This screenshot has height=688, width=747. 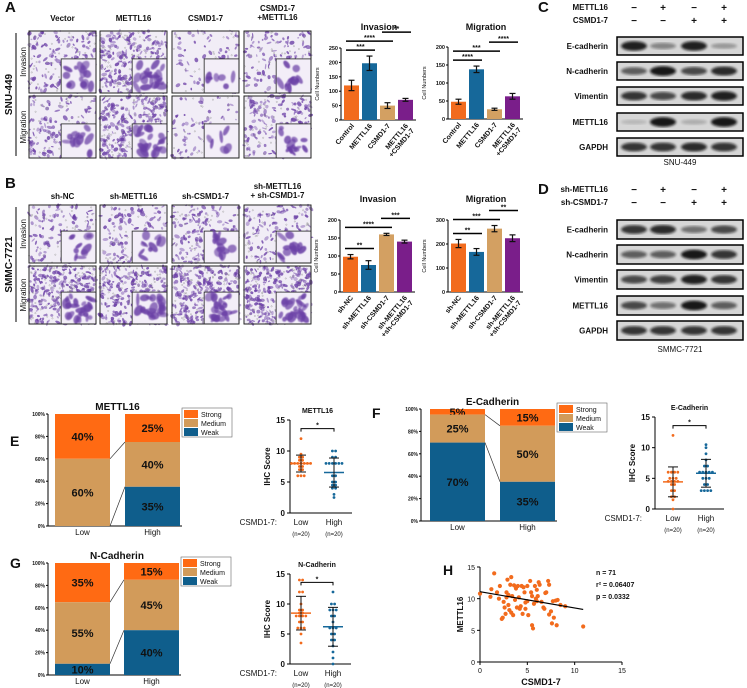 I want to click on y-tick-label: 200, so click(x=332, y=221).